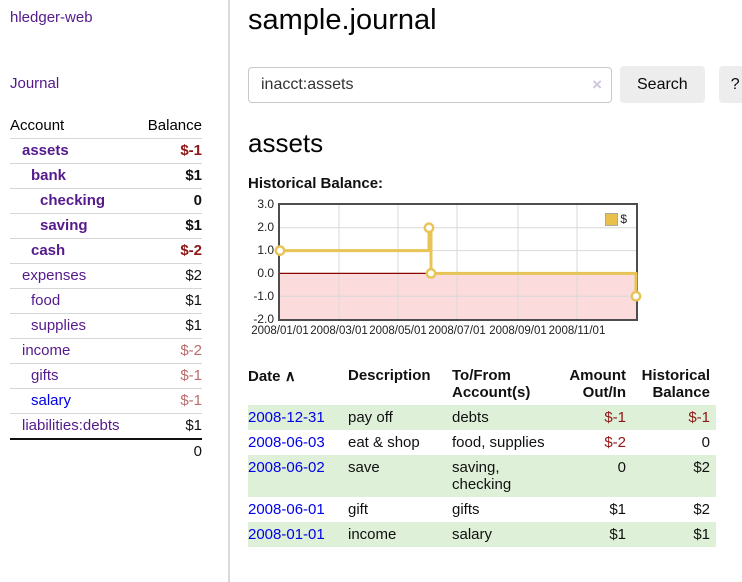  Describe the element at coordinates (674, 534) in the screenshot. I see `transaction-balance: $1` at that location.